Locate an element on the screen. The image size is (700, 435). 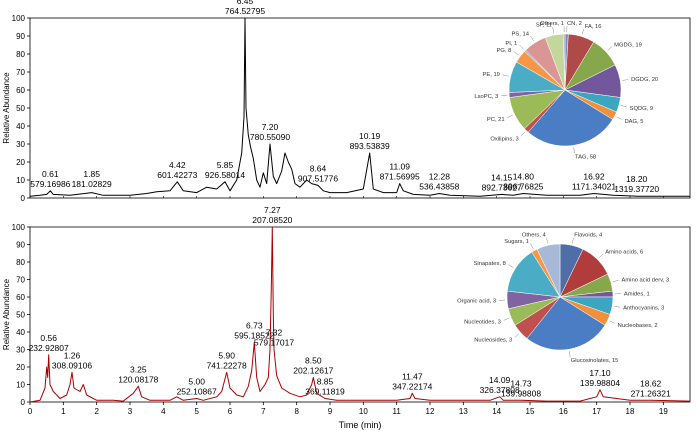
x-tick-label: 14 is located at coordinates (496, 411).